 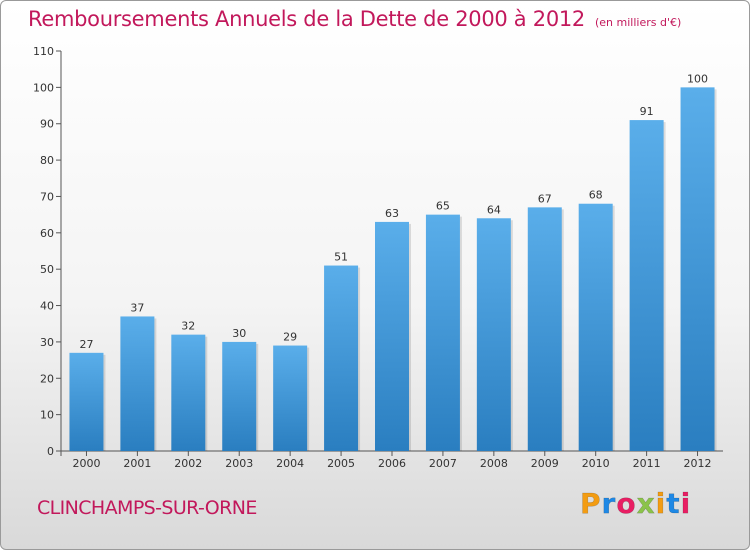 I want to click on logo-letter: P, so click(x=591, y=504).